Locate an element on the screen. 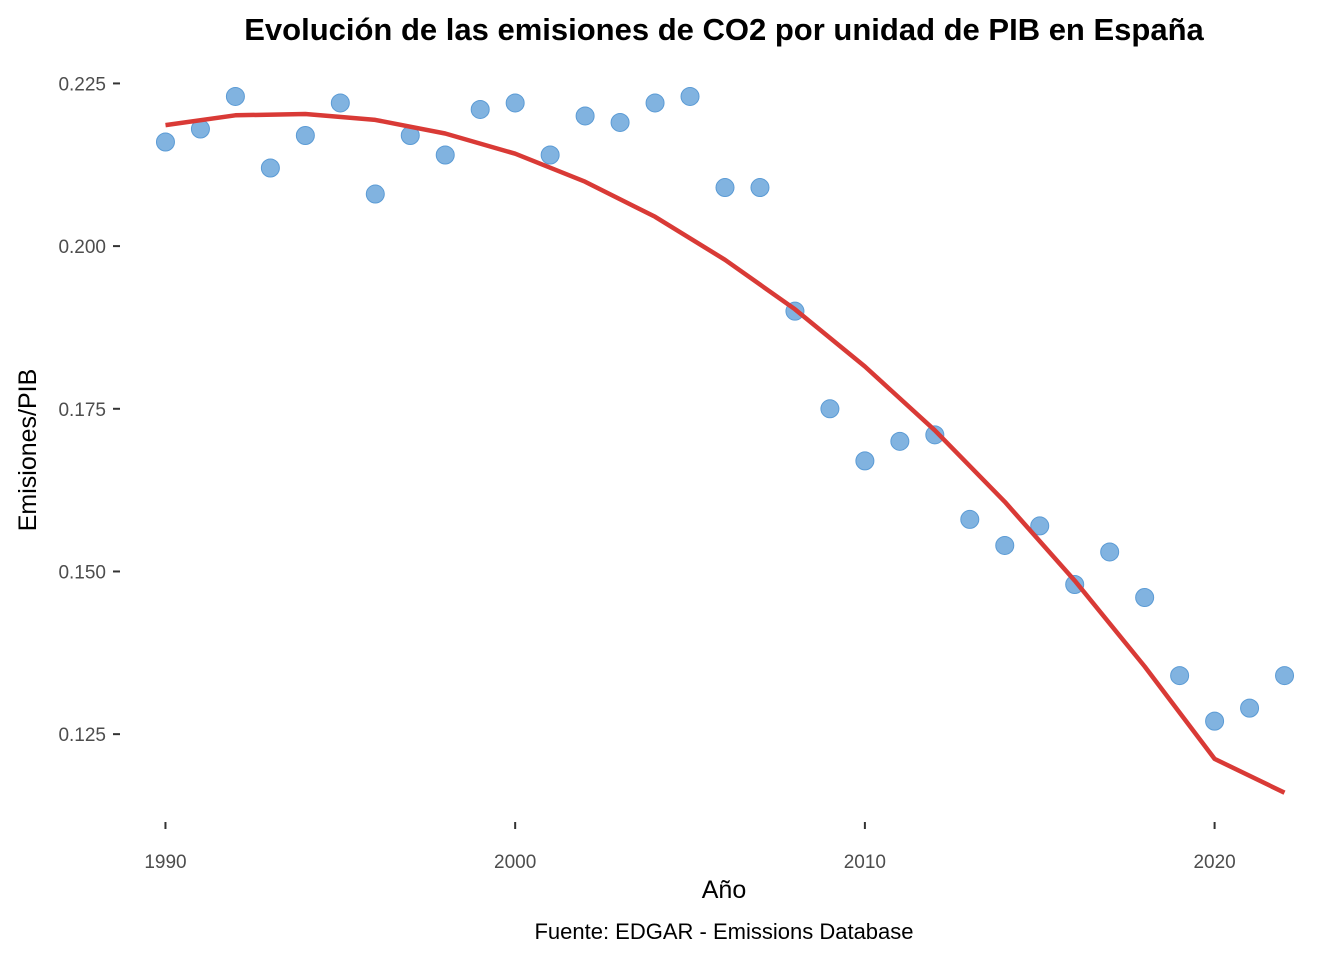 This screenshot has height=960, width=1344. y-tick-label: 0.175 is located at coordinates (82, 410).